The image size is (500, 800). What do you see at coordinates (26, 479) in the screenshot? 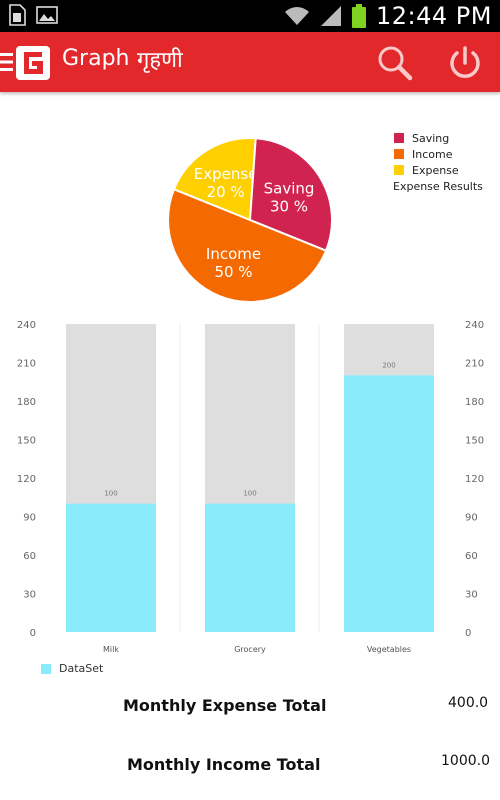
I see `y-tick-left: 120` at bounding box center [26, 479].